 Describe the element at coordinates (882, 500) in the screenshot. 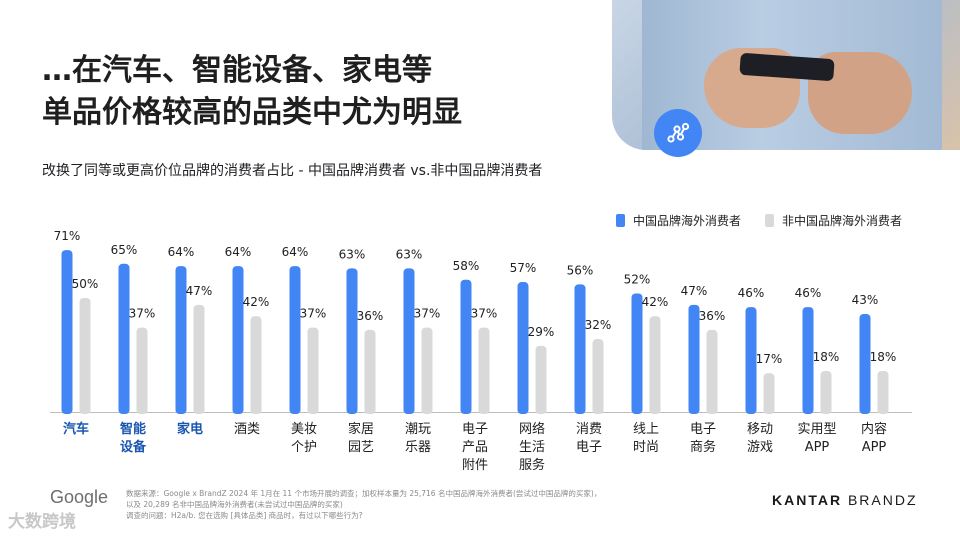

I see `kantar-logo-light: BRANDZ` at that location.